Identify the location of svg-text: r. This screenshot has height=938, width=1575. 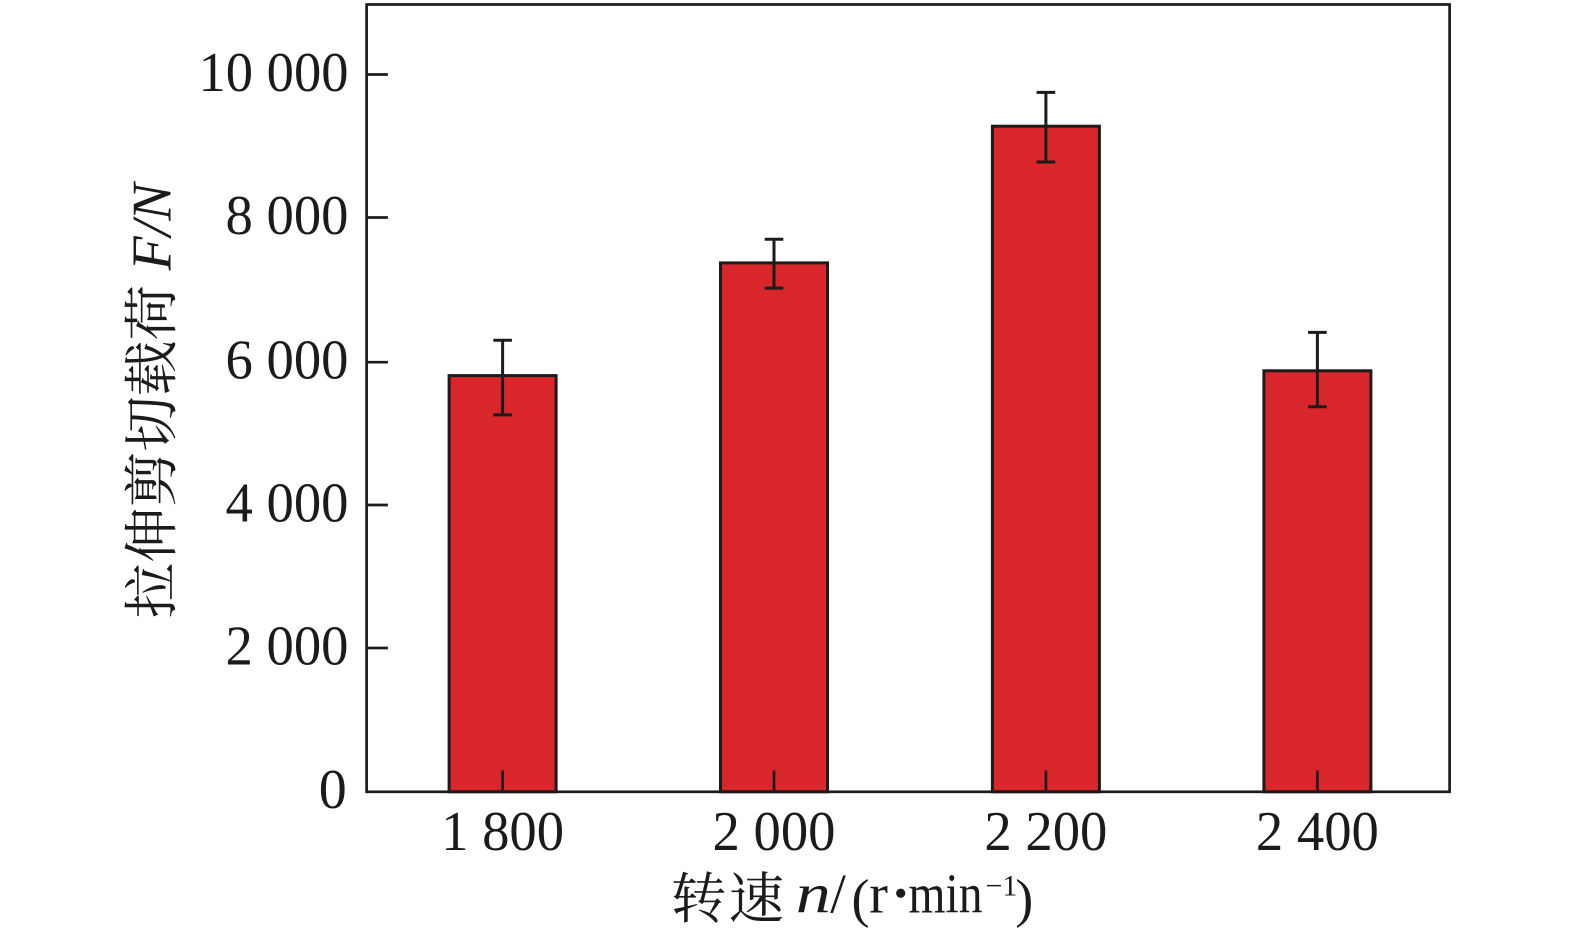
(878, 895).